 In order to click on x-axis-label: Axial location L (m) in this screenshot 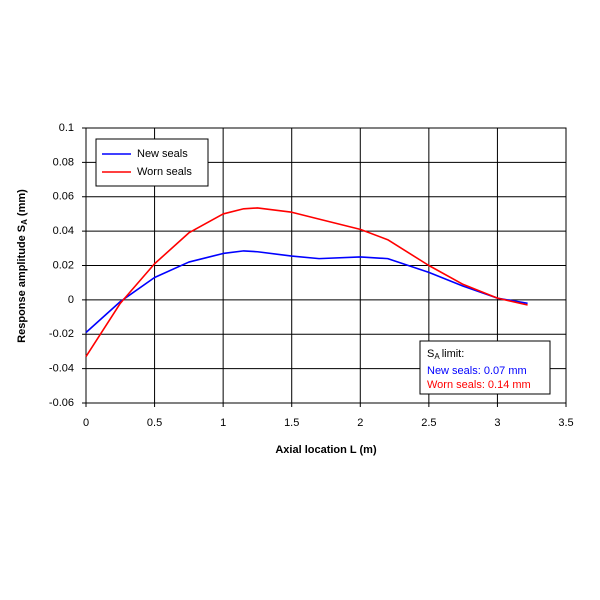, I will do `click(326, 450)`.